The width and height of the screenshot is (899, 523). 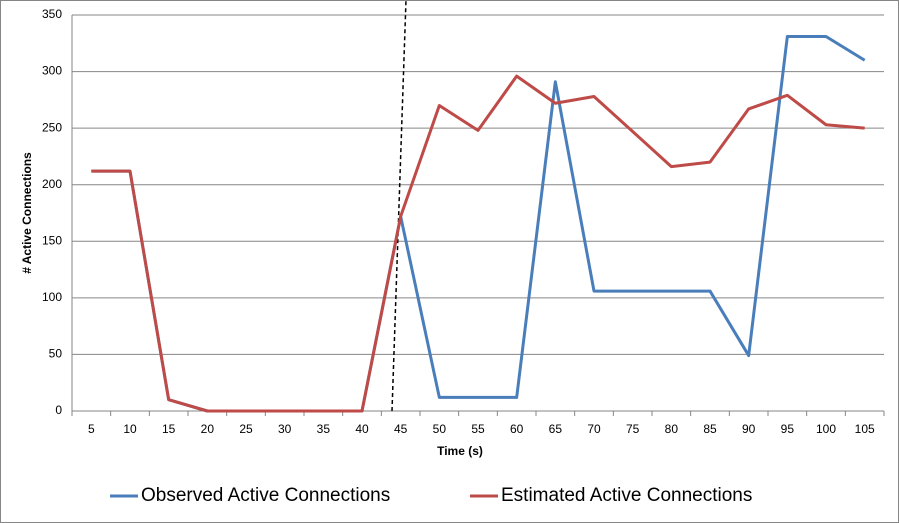 I want to click on y-tick-label: 100, so click(x=52, y=297).